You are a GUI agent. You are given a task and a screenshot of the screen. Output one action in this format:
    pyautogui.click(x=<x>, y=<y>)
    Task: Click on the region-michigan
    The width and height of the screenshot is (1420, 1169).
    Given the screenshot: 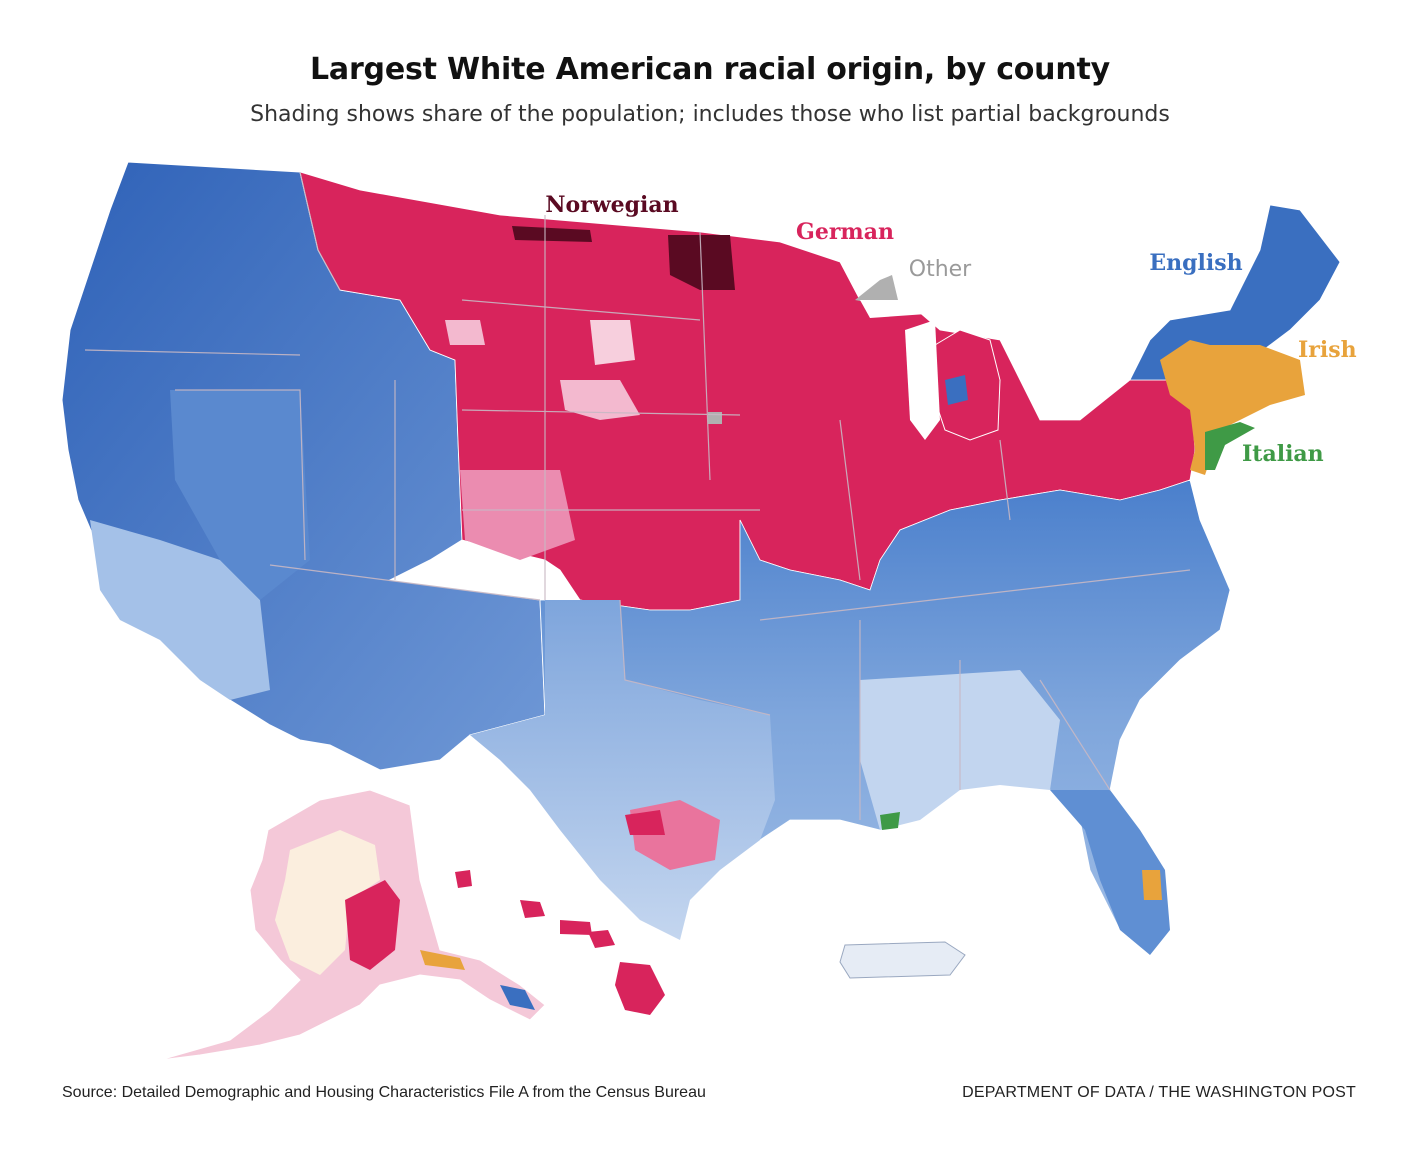 What is the action you would take?
    pyautogui.click(x=967, y=385)
    